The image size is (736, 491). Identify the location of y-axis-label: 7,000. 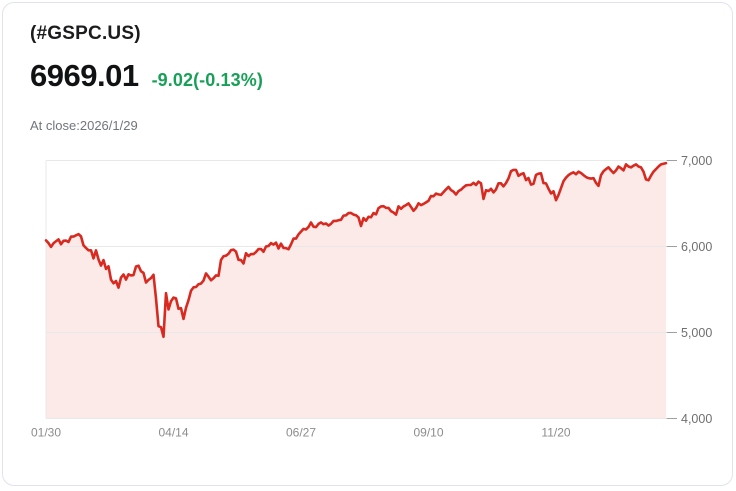
(696, 161).